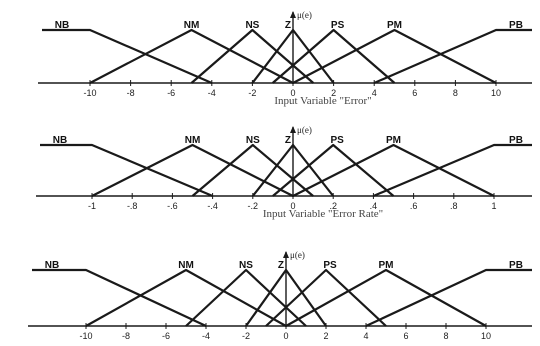 This screenshot has width=540, height=346. Describe the element at coordinates (323, 214) in the screenshot. I see `diagram-caption: Input Variable "Error Rate"` at that location.